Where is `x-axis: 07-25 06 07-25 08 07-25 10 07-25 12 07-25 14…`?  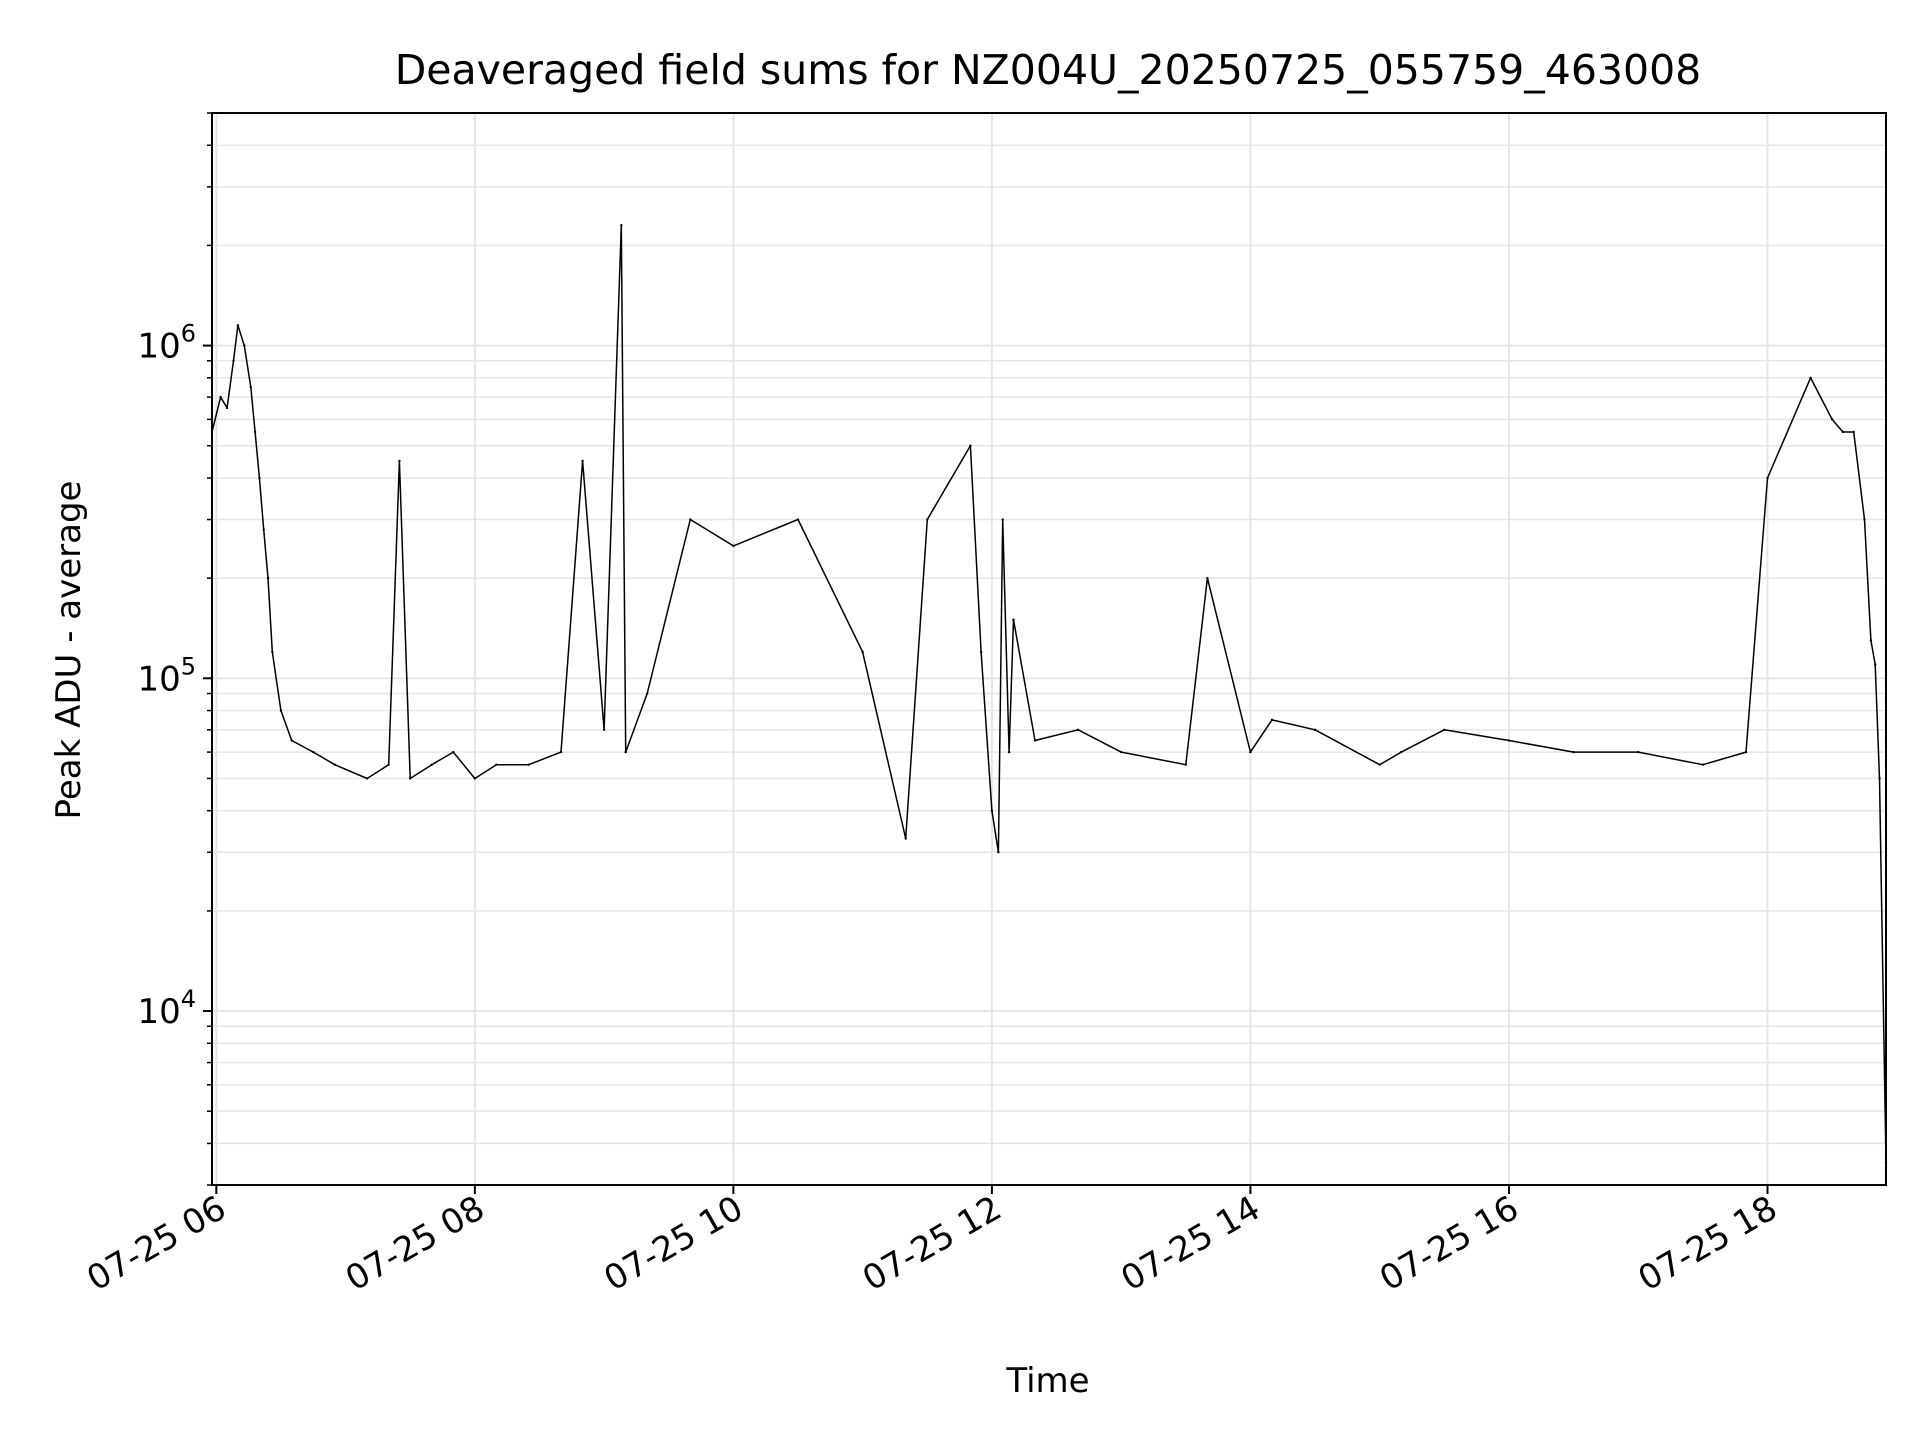 x-axis: 07-25 06 07-25 08 07-25 10 07-25 12 07-25 14… is located at coordinates (932, 1242).